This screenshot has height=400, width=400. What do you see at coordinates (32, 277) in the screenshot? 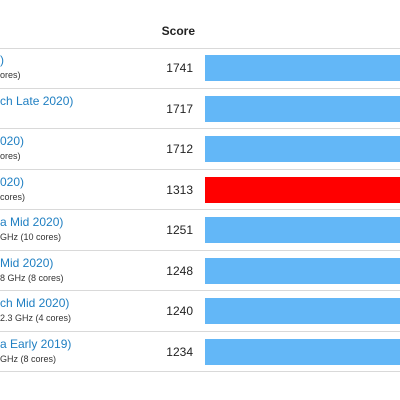
I see `device-spec: 8 GHz (8 cores)` at bounding box center [32, 277].